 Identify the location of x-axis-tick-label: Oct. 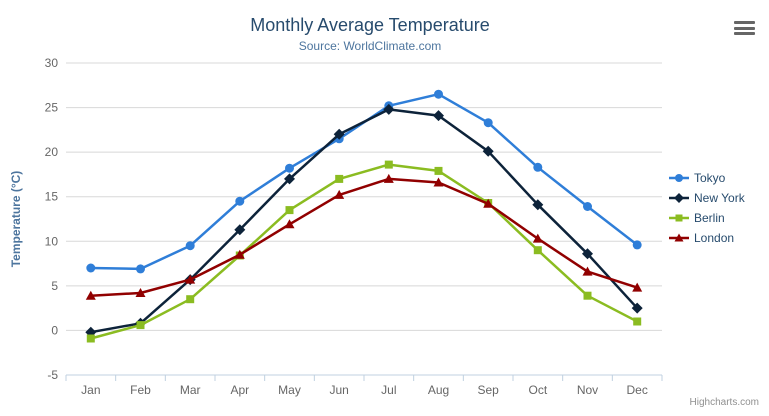
(537, 390).